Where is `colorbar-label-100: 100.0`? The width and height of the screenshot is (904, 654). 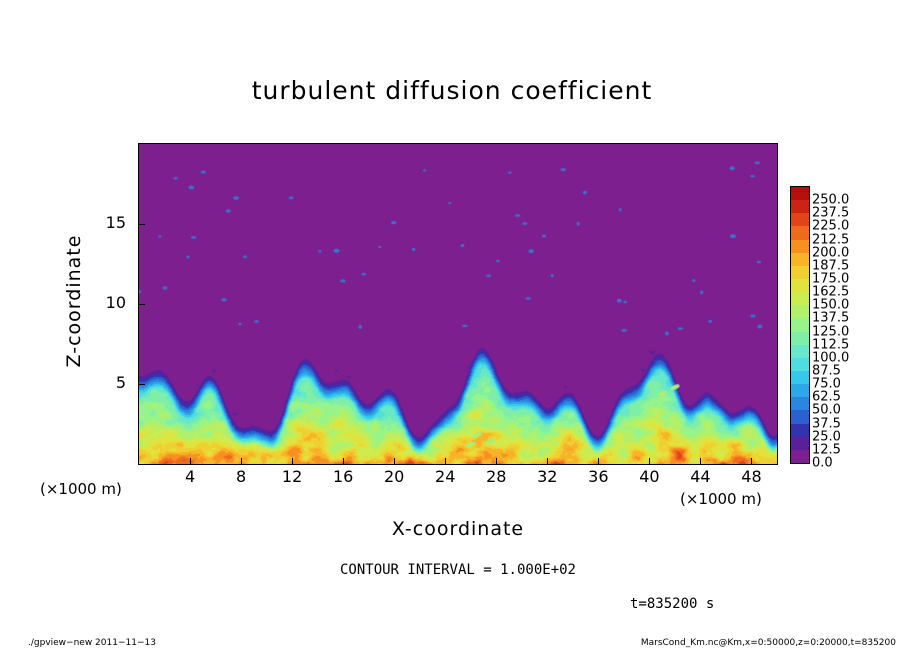
colorbar-label-100: 100.0 is located at coordinates (831, 358).